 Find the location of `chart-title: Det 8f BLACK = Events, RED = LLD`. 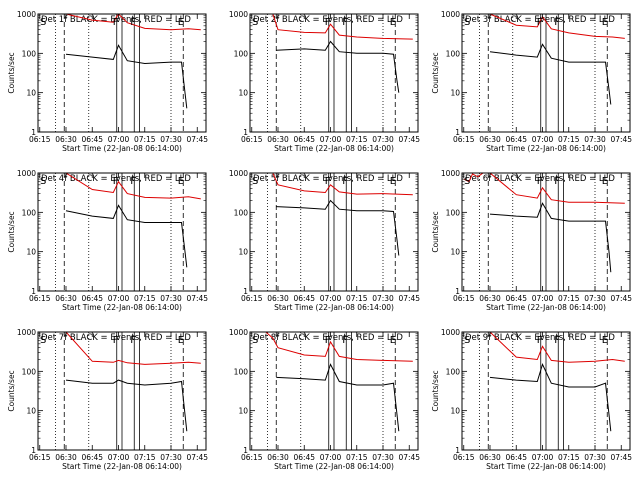

chart-title: Det 8f BLACK = Events, RED = LLD is located at coordinates (328, 338).